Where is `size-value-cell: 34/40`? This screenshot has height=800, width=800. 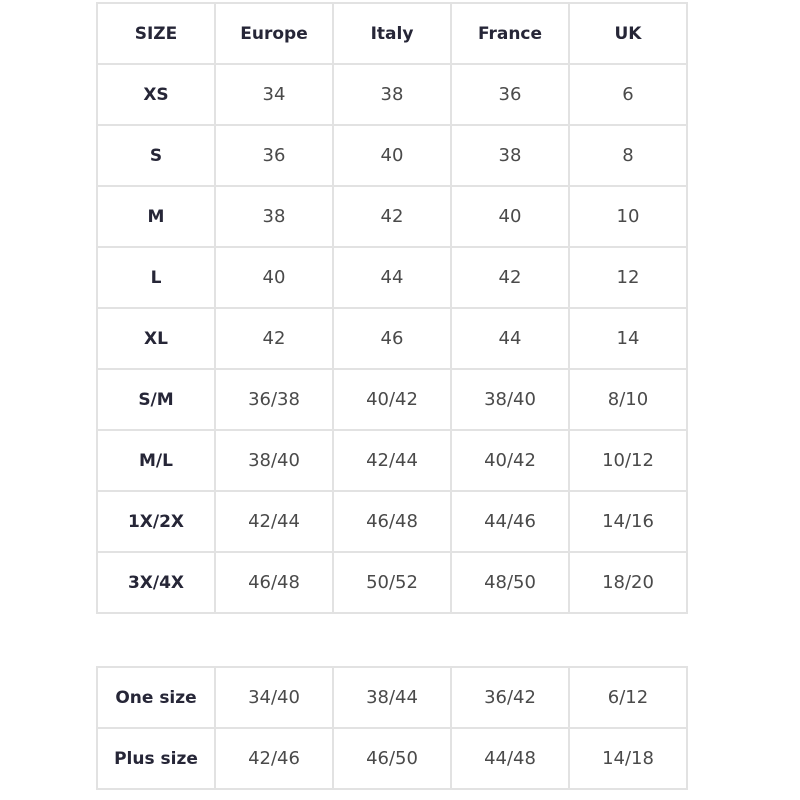 size-value-cell: 34/40 is located at coordinates (274, 697).